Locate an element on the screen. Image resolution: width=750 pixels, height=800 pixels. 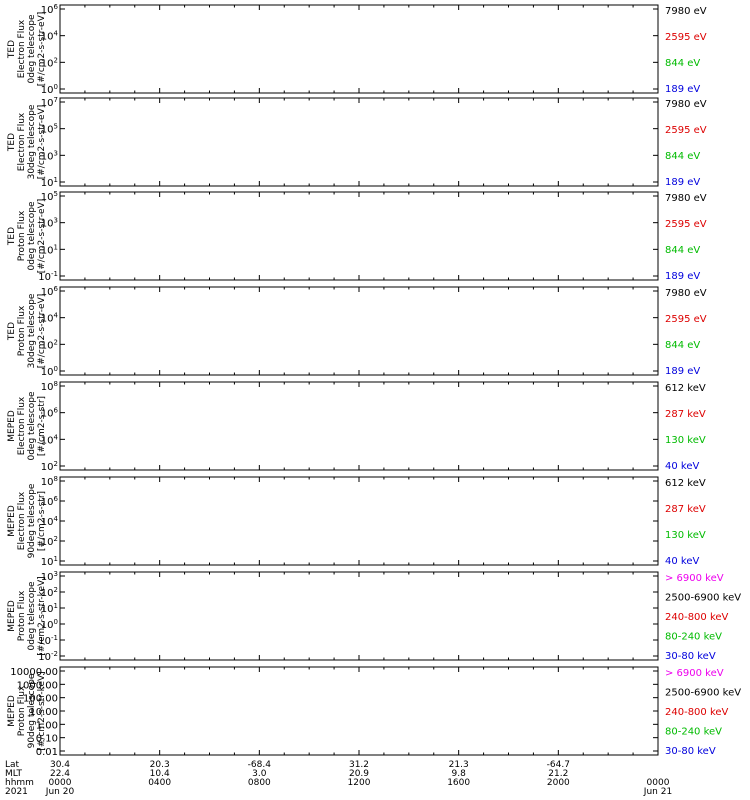
y-axis-title-line: Proton Flux is located at coordinates (22, 615).